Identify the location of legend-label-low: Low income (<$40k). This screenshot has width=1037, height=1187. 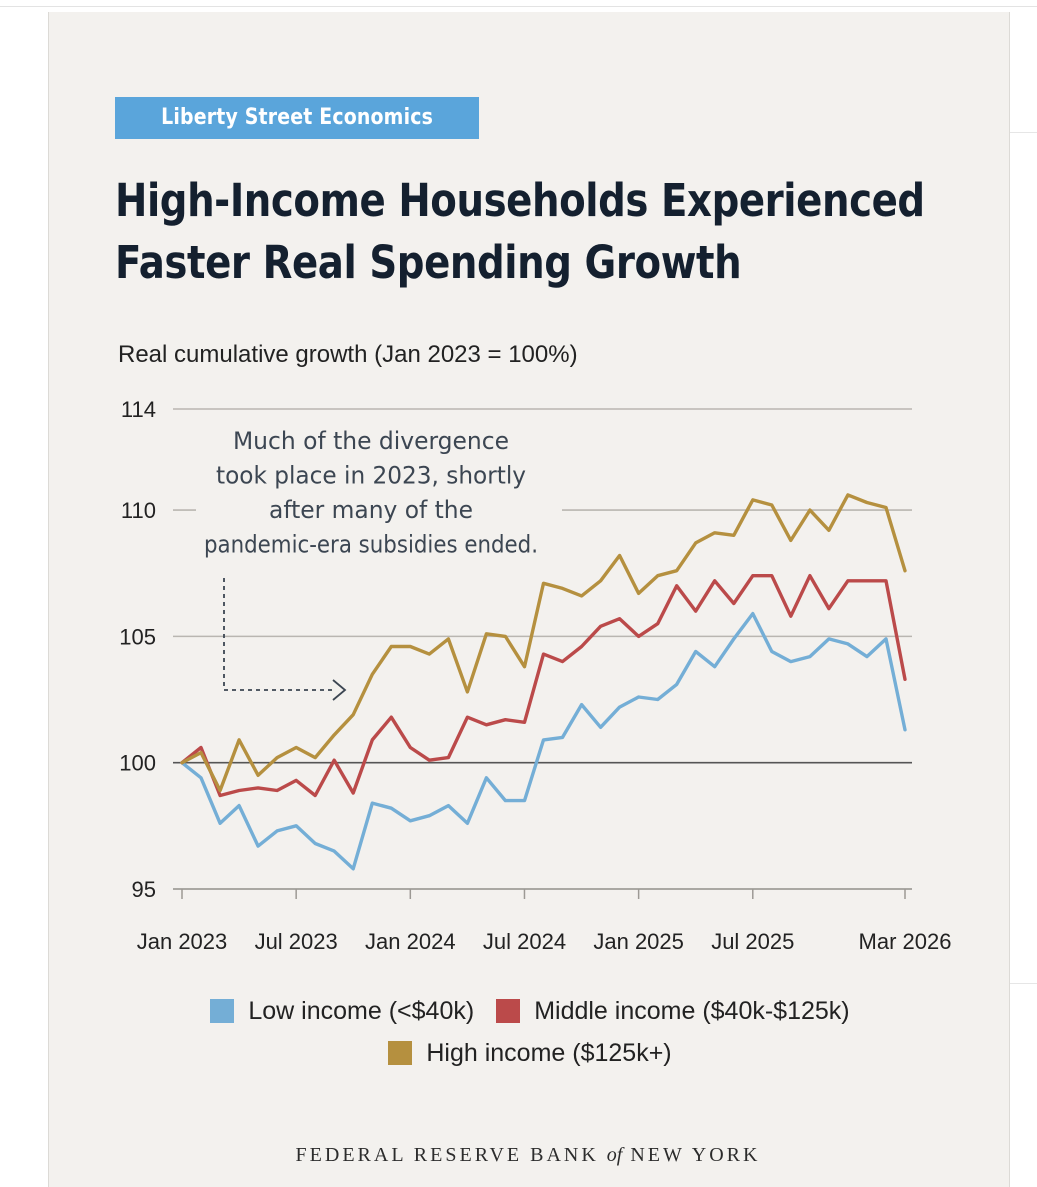
(361, 1010).